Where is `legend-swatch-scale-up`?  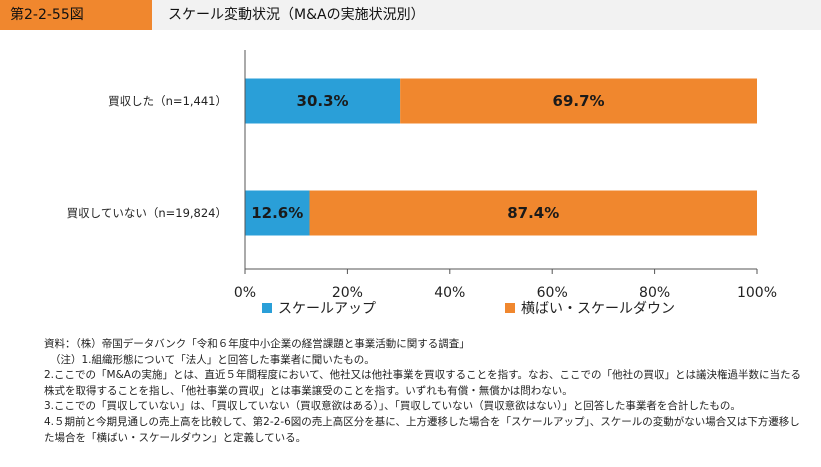 legend-swatch-scale-up is located at coordinates (267, 308).